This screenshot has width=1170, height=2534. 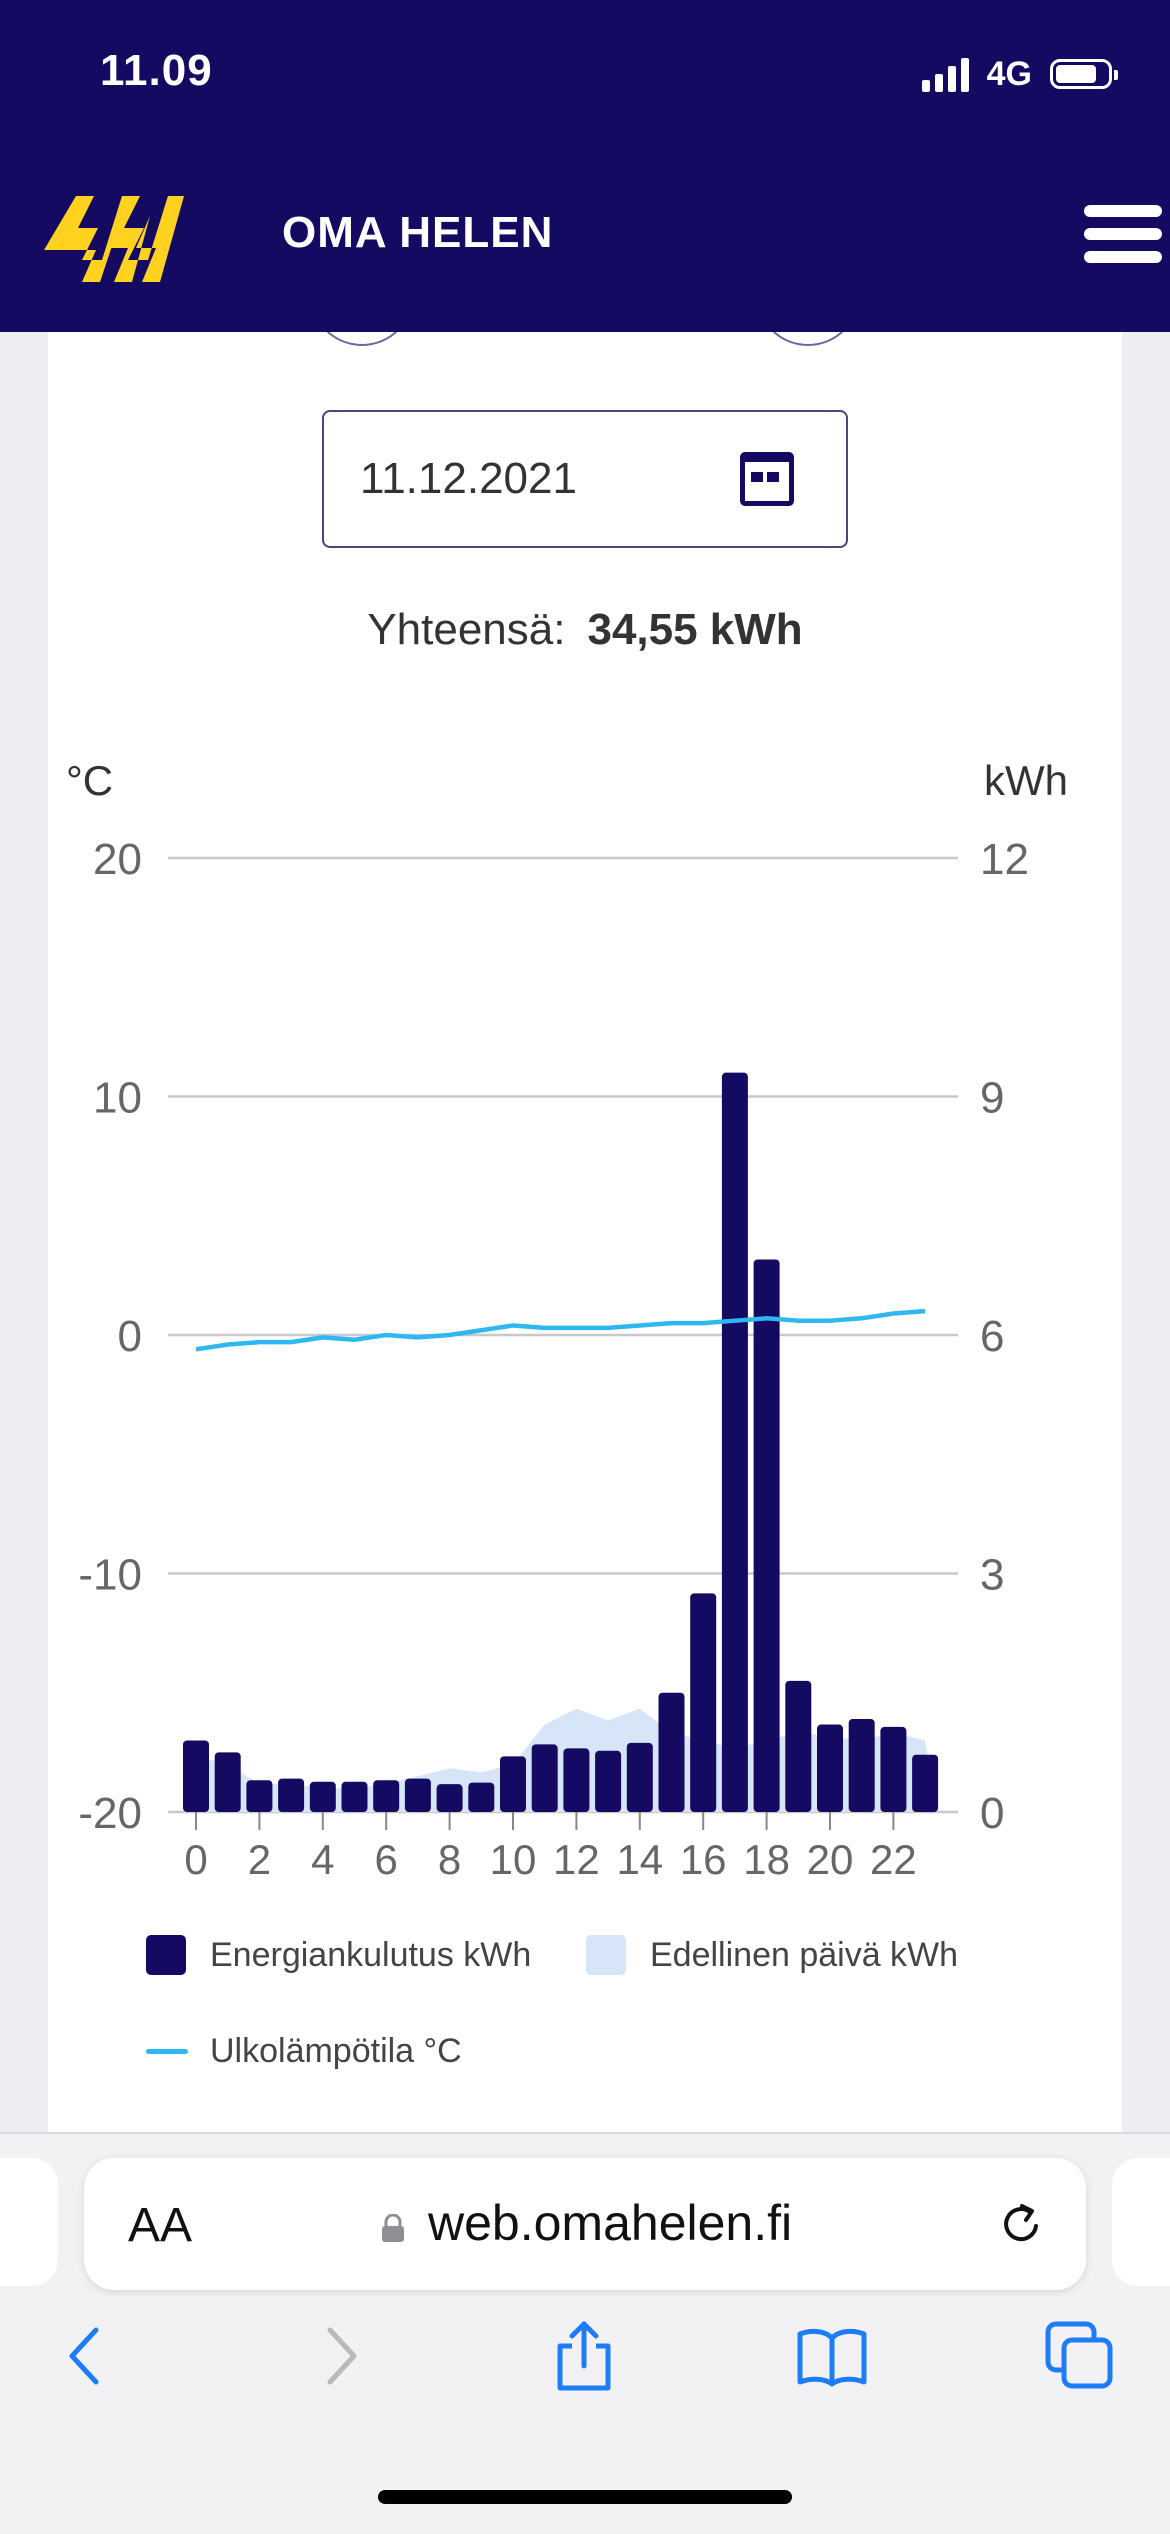 What do you see at coordinates (29, 2222) in the screenshot?
I see `previous-tab-pill` at bounding box center [29, 2222].